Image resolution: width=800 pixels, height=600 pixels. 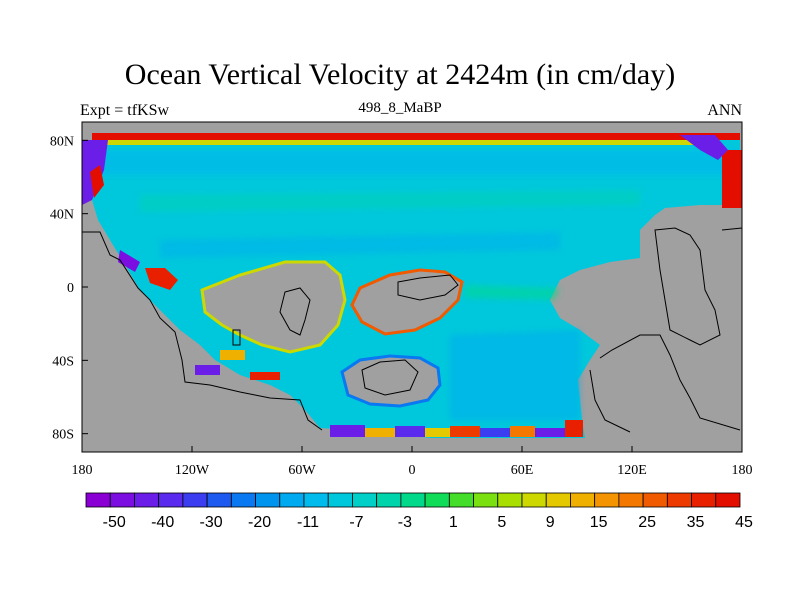 I want to click on x-tick-label: 60W, so click(x=302, y=470).